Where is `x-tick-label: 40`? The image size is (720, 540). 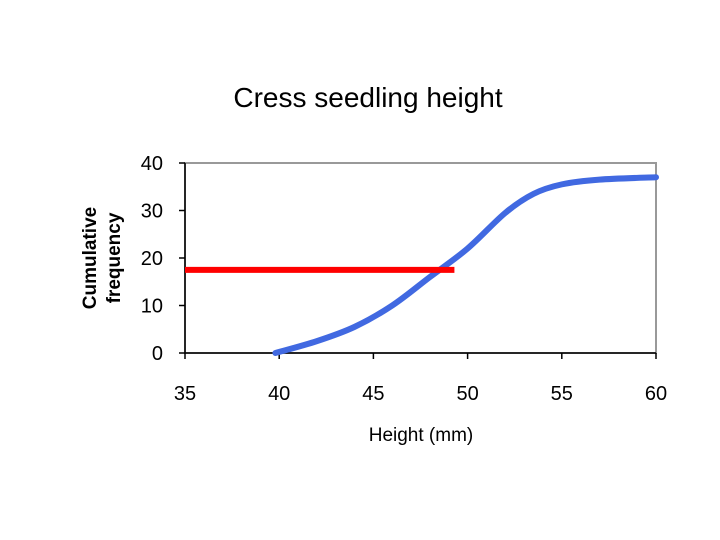 x-tick-label: 40 is located at coordinates (279, 394).